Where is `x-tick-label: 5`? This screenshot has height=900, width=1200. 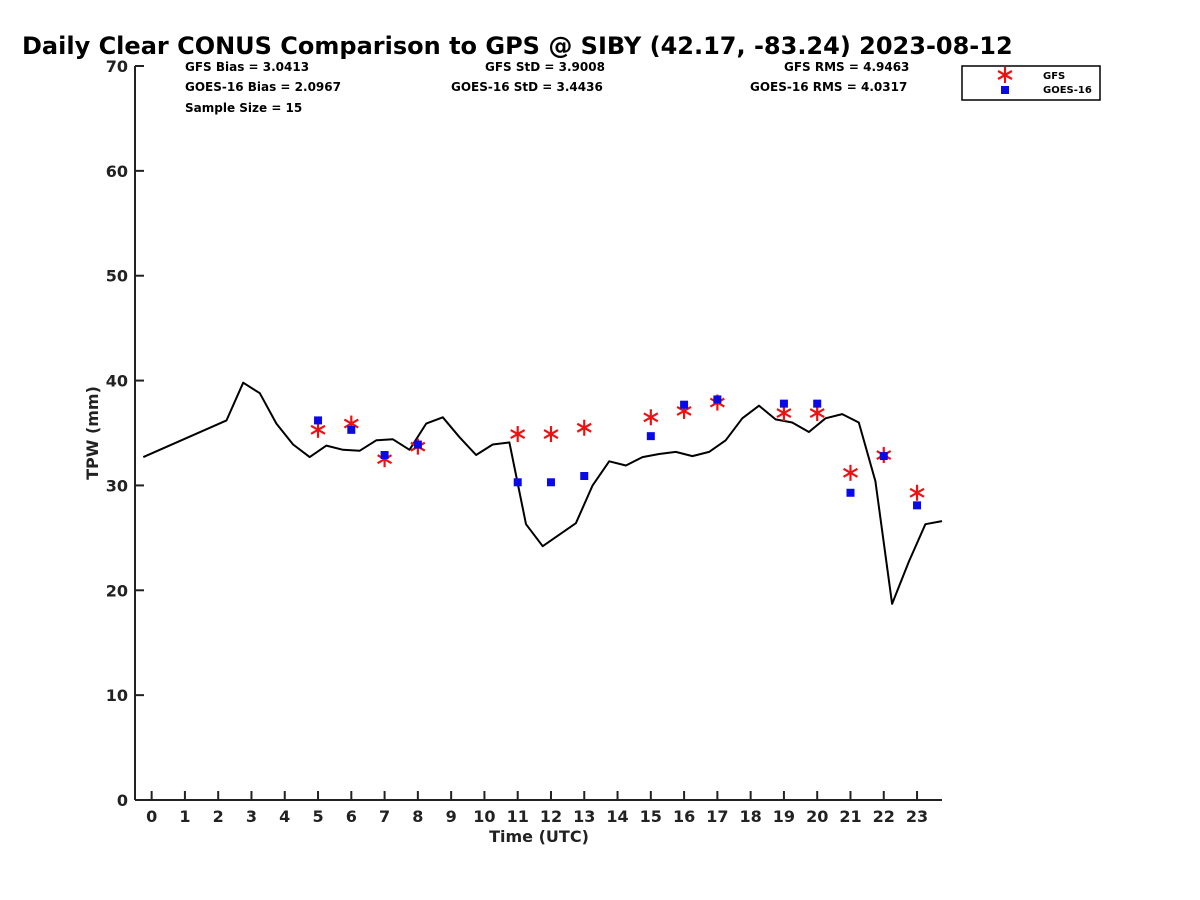
x-tick-label: 5 is located at coordinates (317, 816).